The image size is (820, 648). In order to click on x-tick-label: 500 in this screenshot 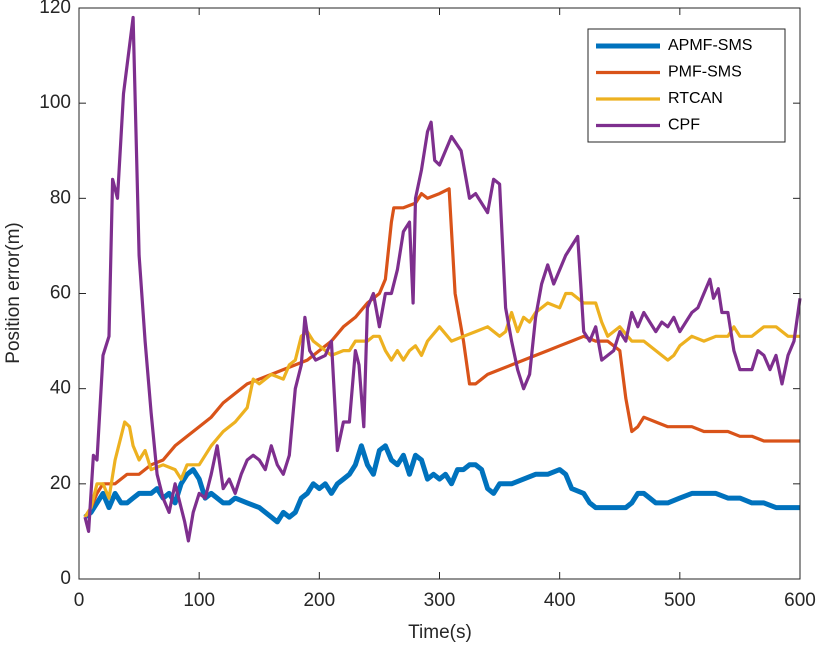, I will do `click(680, 600)`.